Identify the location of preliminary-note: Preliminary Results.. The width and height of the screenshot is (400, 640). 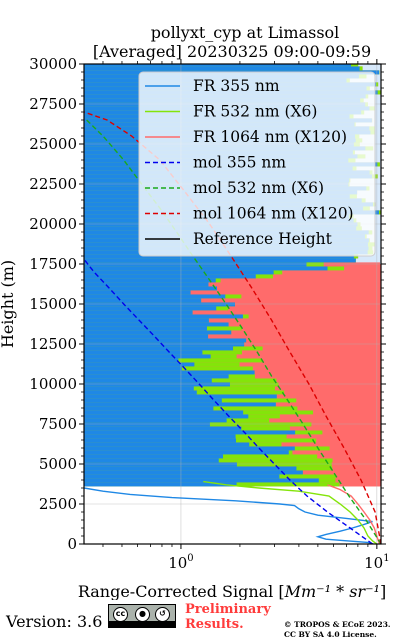
(228, 617).